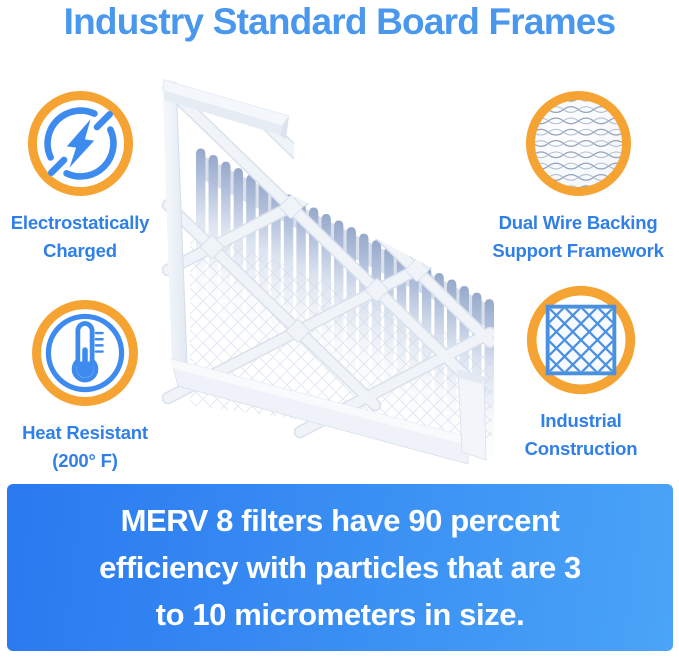 The image size is (679, 657). What do you see at coordinates (342, 240) in the screenshot?
I see `pleat-shadow-band` at bounding box center [342, 240].